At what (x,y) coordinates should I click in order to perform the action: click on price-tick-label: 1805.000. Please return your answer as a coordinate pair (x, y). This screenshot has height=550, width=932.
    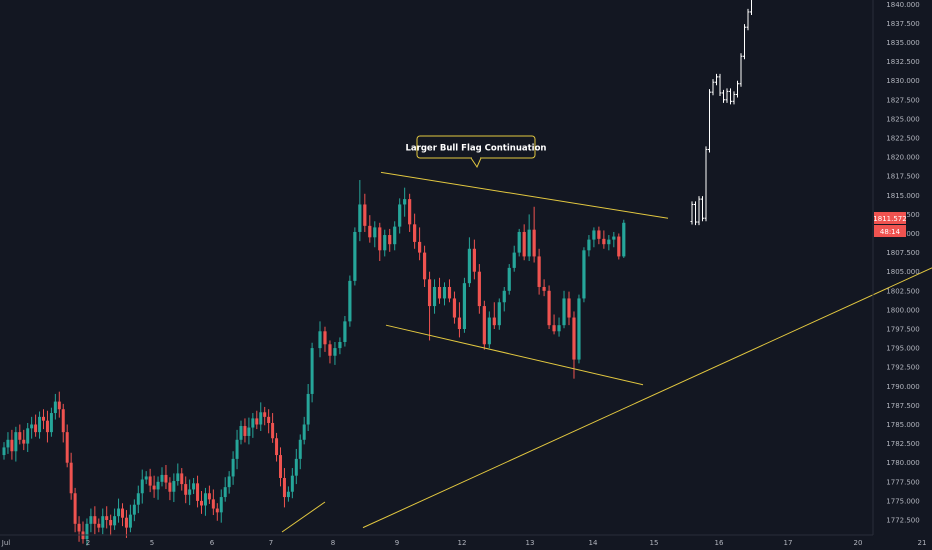
    Looking at the image, I should click on (902, 272).